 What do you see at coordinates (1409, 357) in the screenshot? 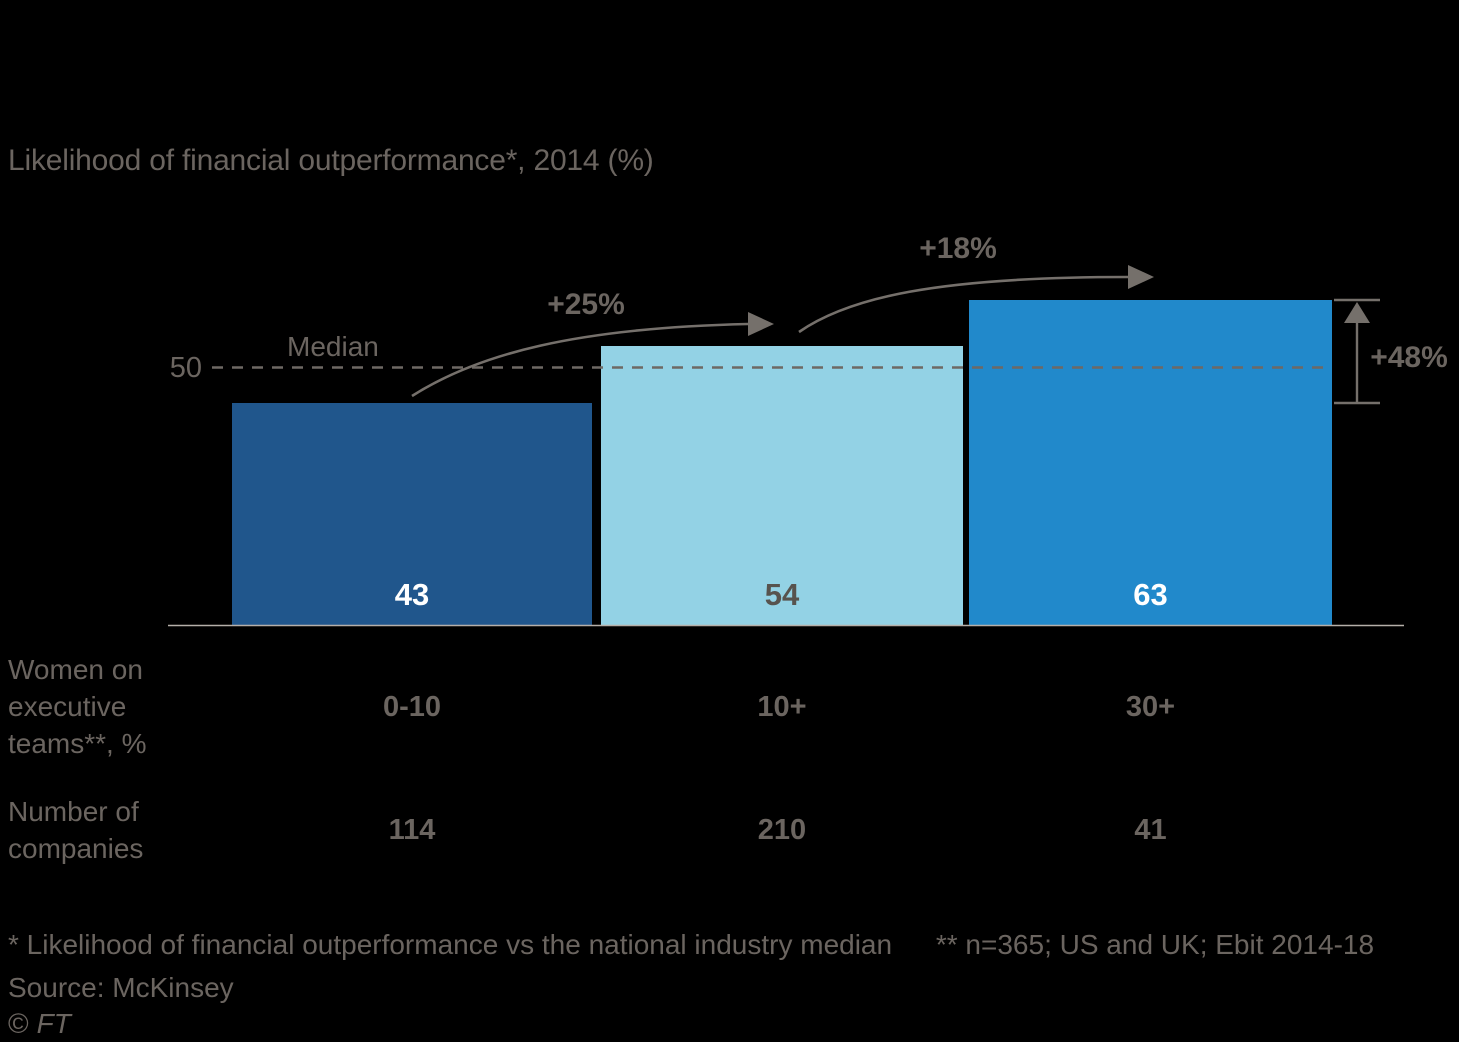
I see `annotation-plus-48: +48%` at bounding box center [1409, 357].